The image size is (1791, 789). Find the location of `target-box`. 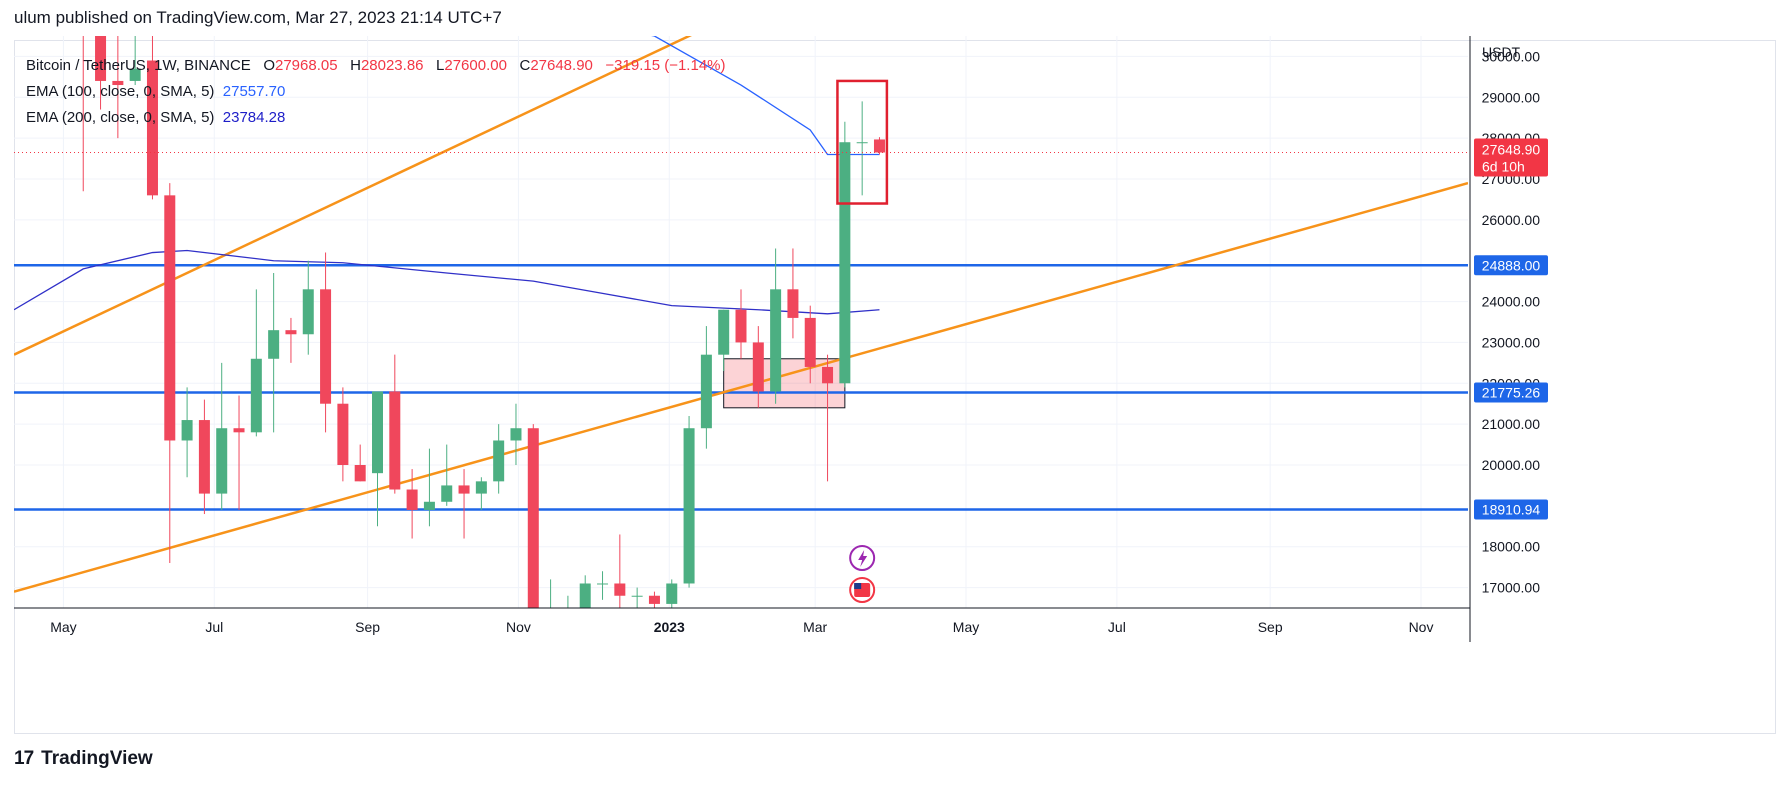

target-box is located at coordinates (862, 142).